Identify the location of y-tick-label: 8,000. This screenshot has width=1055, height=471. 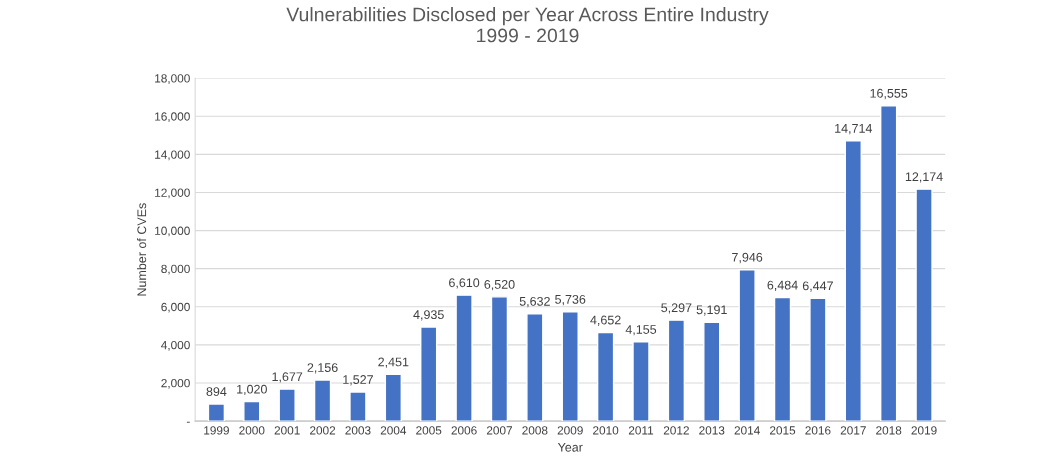
(175, 269).